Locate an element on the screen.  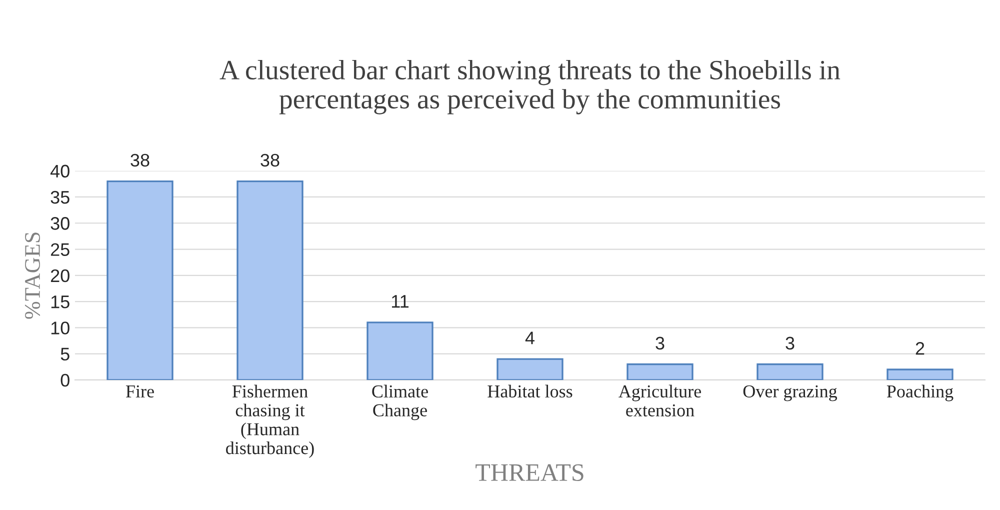
x-tick-label: Fire is located at coordinates (140, 391).